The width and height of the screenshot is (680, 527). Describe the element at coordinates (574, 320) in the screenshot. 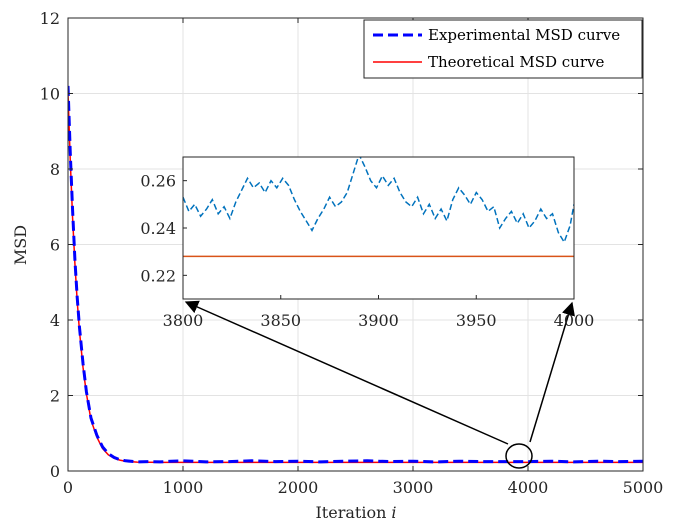

I see `inset-x-tick-label: 4000` at that location.